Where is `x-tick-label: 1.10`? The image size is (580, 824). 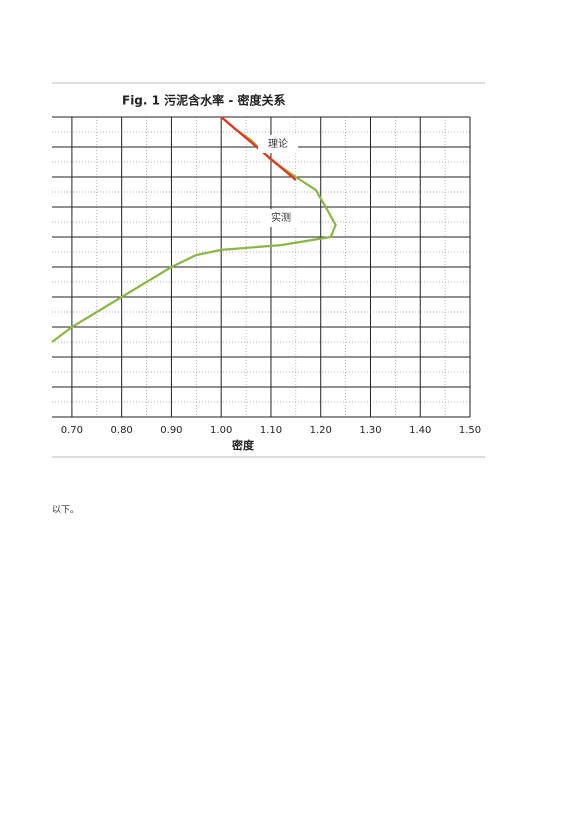
x-tick-label: 1.10 is located at coordinates (271, 430).